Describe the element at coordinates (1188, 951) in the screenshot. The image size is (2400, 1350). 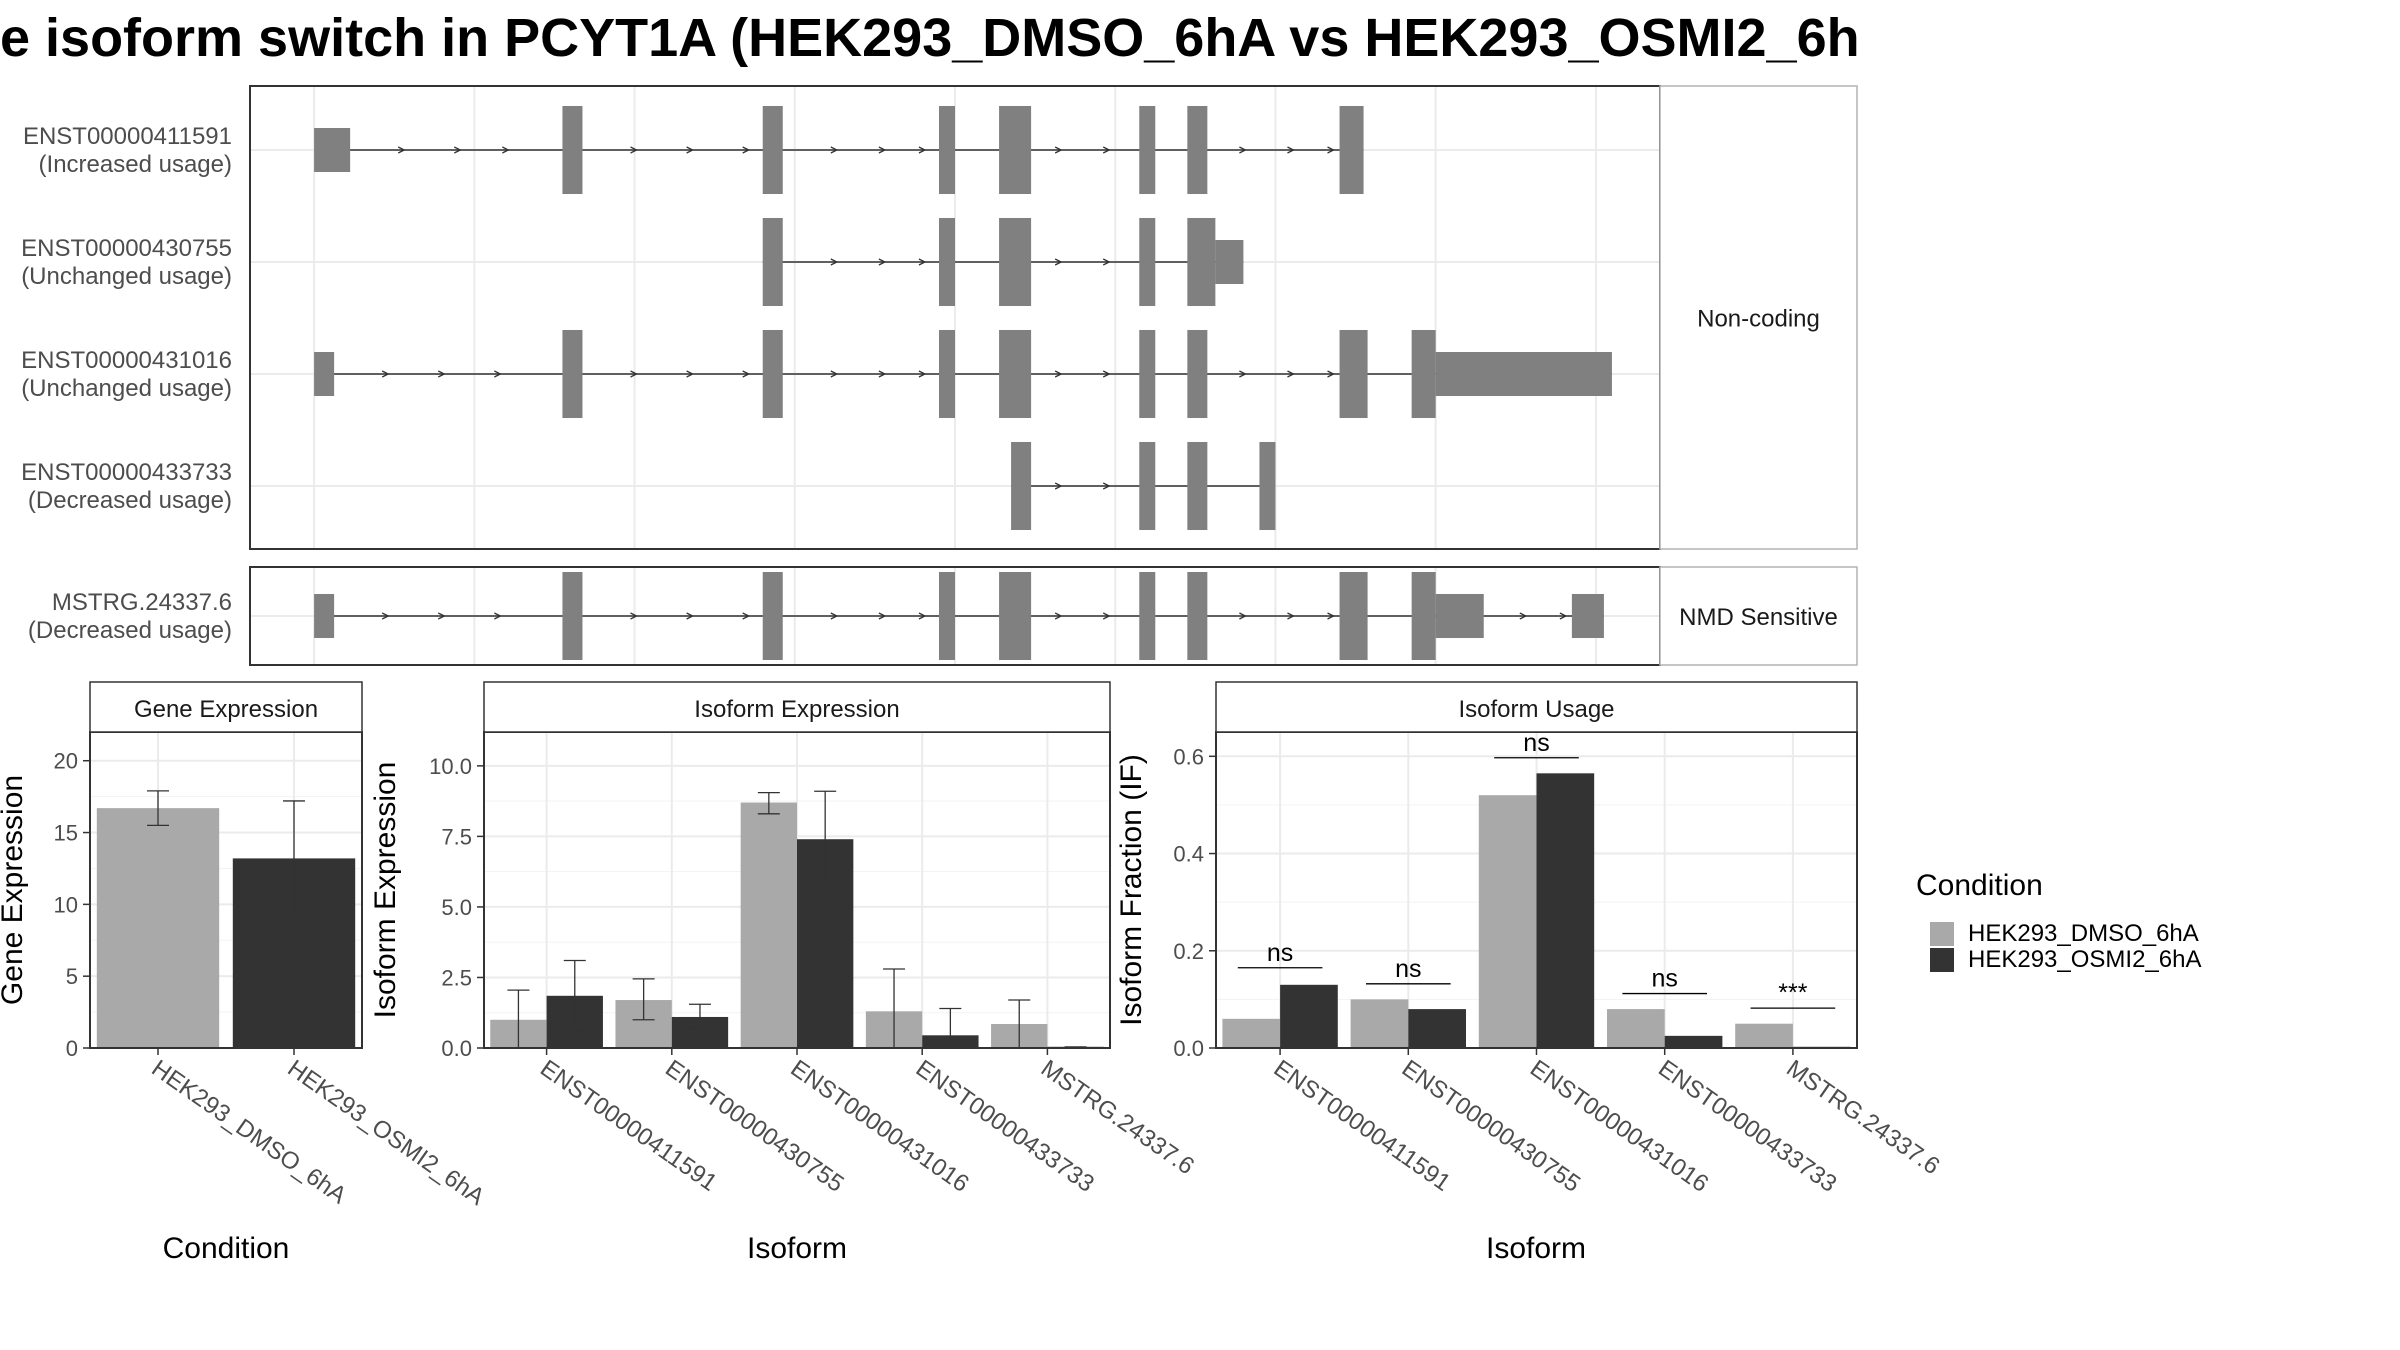
I see `y-tick-label: 0.2` at that location.